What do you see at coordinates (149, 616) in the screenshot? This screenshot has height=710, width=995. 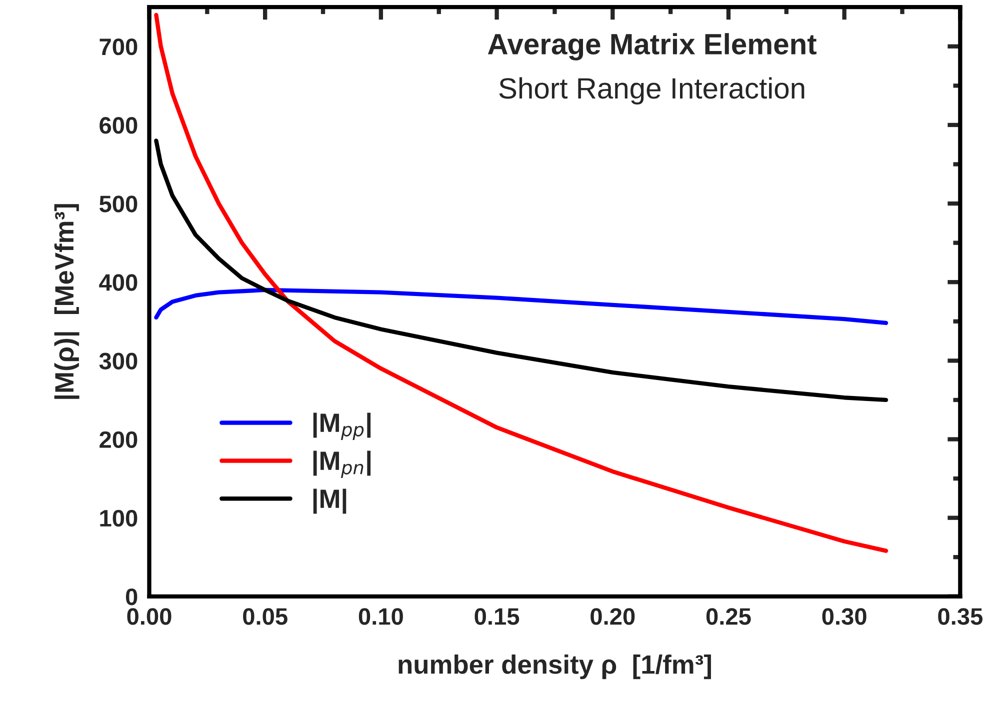 I see `x-tick-label: 0.00` at bounding box center [149, 616].